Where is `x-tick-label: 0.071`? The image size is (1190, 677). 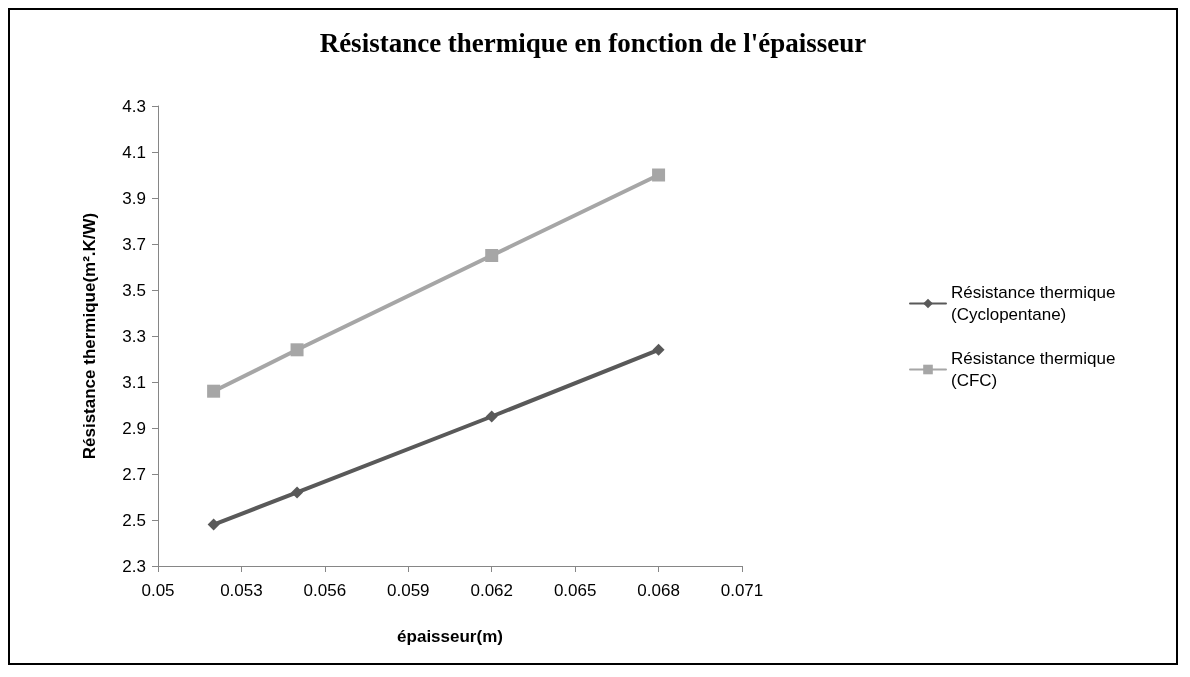
x-tick-label: 0.071 is located at coordinates (742, 590).